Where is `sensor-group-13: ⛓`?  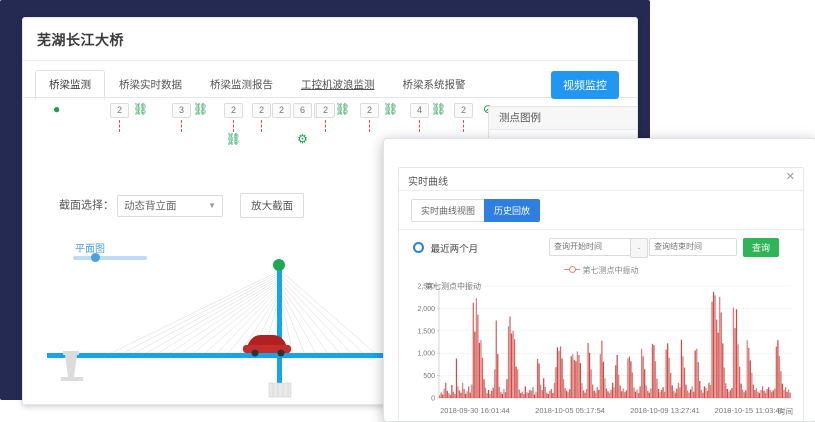 sensor-group-13: ⛓ is located at coordinates (438, 109).